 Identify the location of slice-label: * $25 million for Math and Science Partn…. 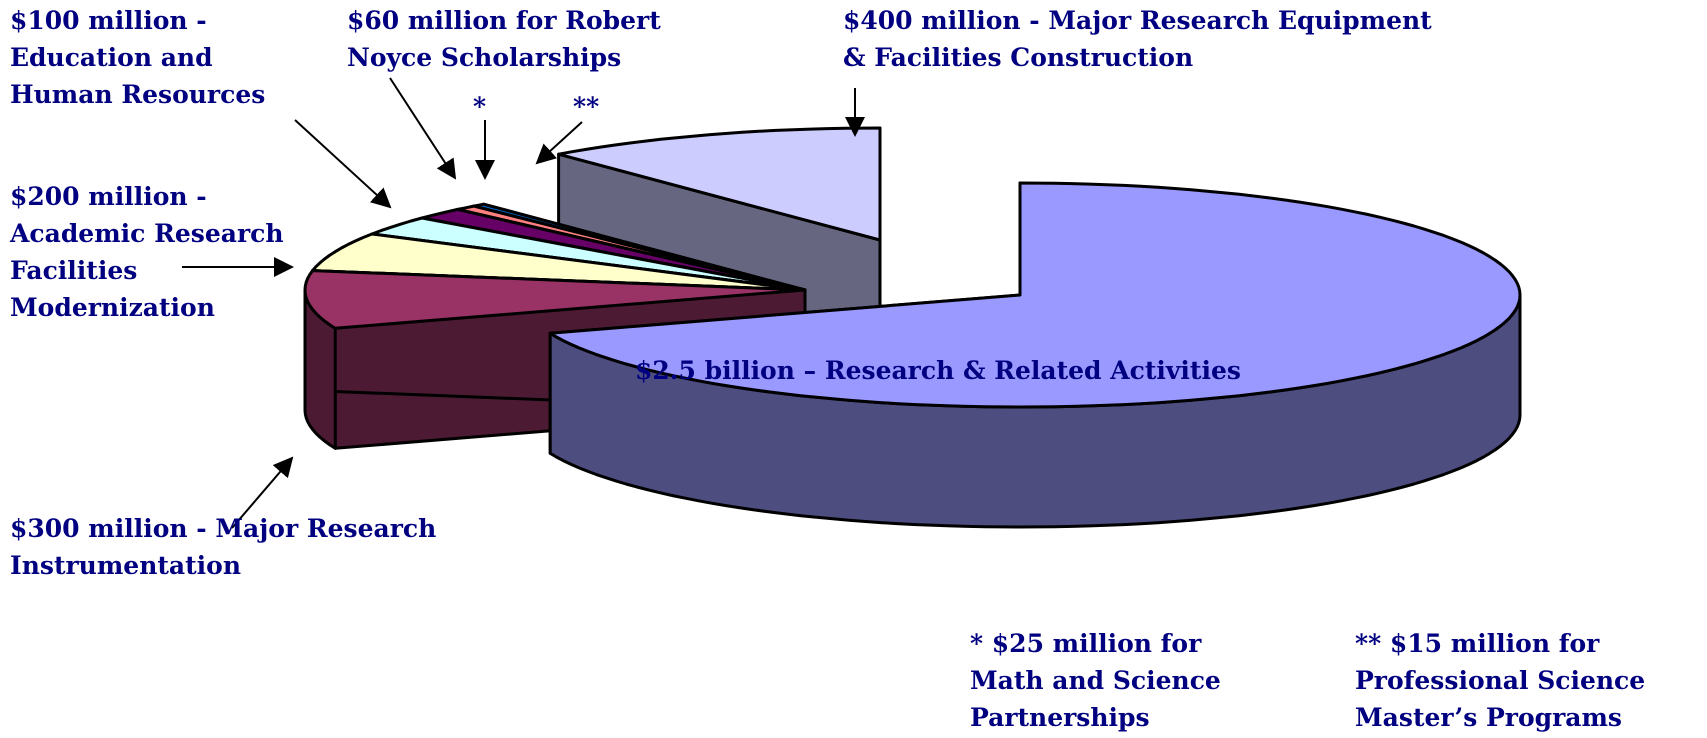
(1095, 680).